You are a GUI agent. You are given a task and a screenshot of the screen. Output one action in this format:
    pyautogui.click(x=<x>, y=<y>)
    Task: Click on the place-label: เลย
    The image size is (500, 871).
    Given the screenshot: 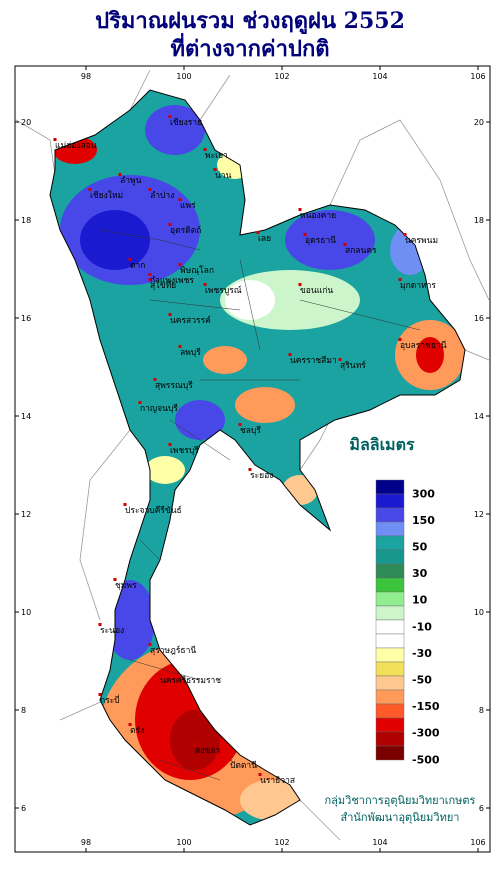 What is the action you would take?
    pyautogui.click(x=264, y=239)
    